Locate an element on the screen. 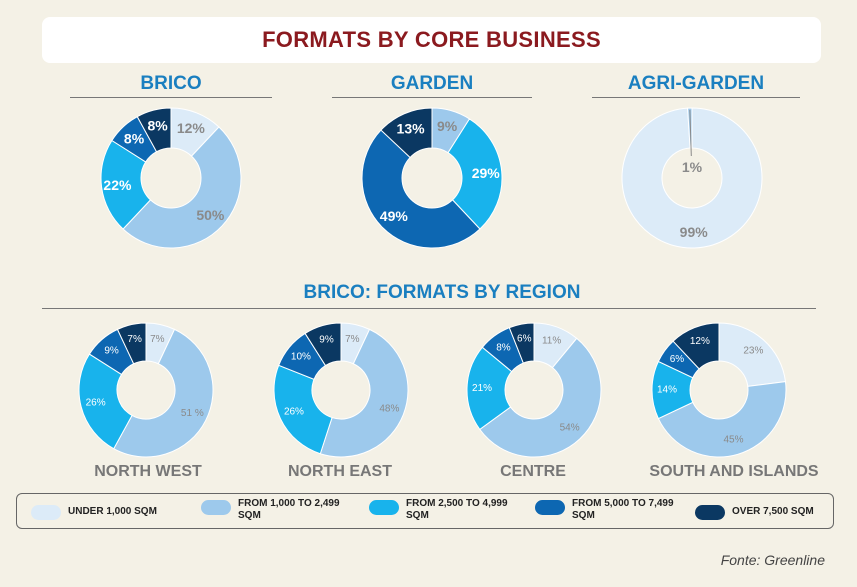  donut-brico: 12% 50% 22% 8%8% is located at coordinates (171, 178).